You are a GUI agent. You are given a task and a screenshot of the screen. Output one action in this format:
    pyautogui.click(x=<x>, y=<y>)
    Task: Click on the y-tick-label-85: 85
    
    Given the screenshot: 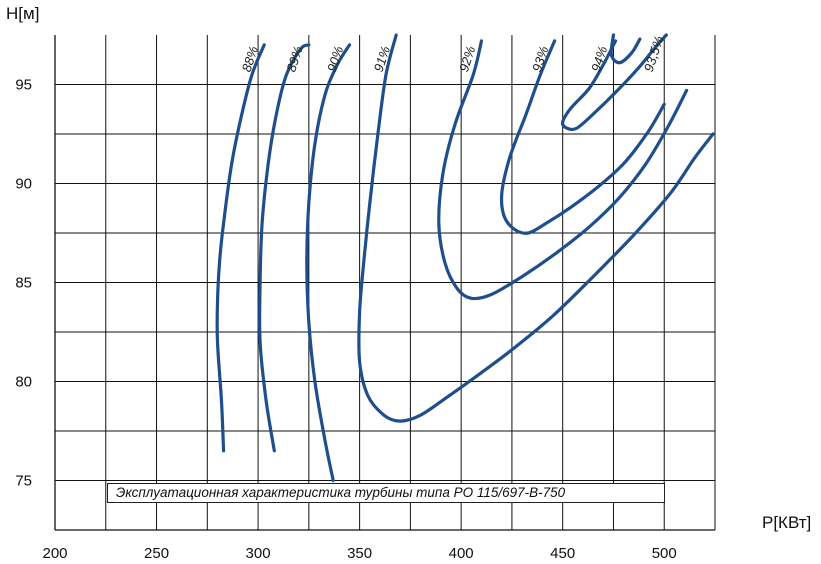 What is the action you would take?
    pyautogui.click(x=23, y=283)
    